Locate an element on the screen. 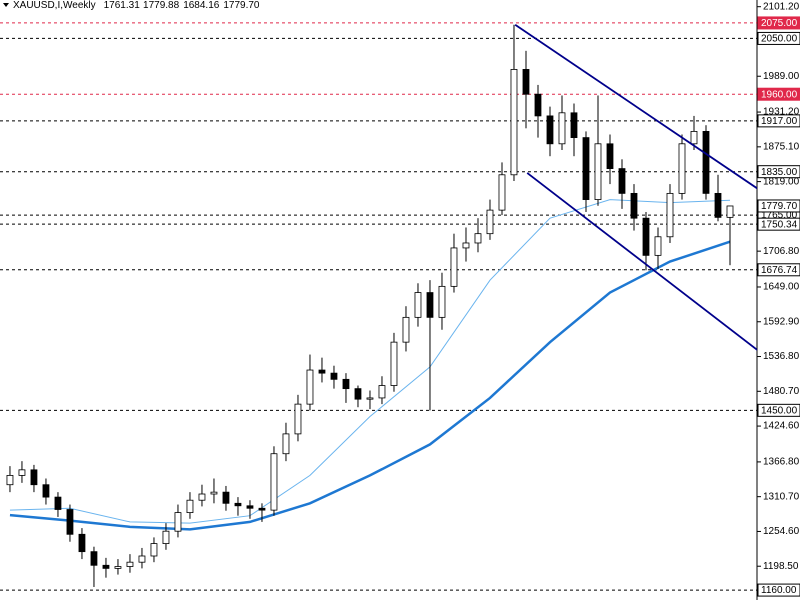 The image size is (800, 600). y-tick-label: 1536.80 is located at coordinates (781, 356).